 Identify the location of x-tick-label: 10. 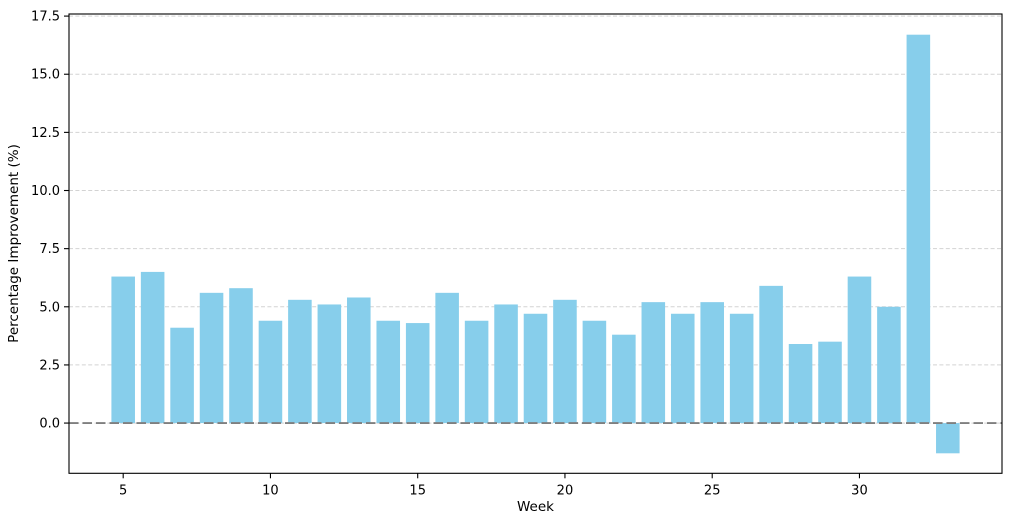
(270, 490).